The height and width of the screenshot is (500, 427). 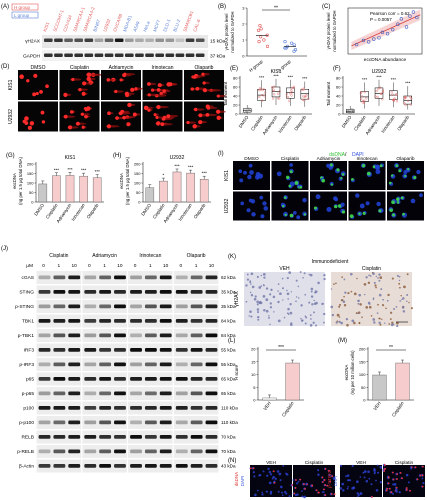 I want to click on legend-label: L group, so click(x=22, y=15).